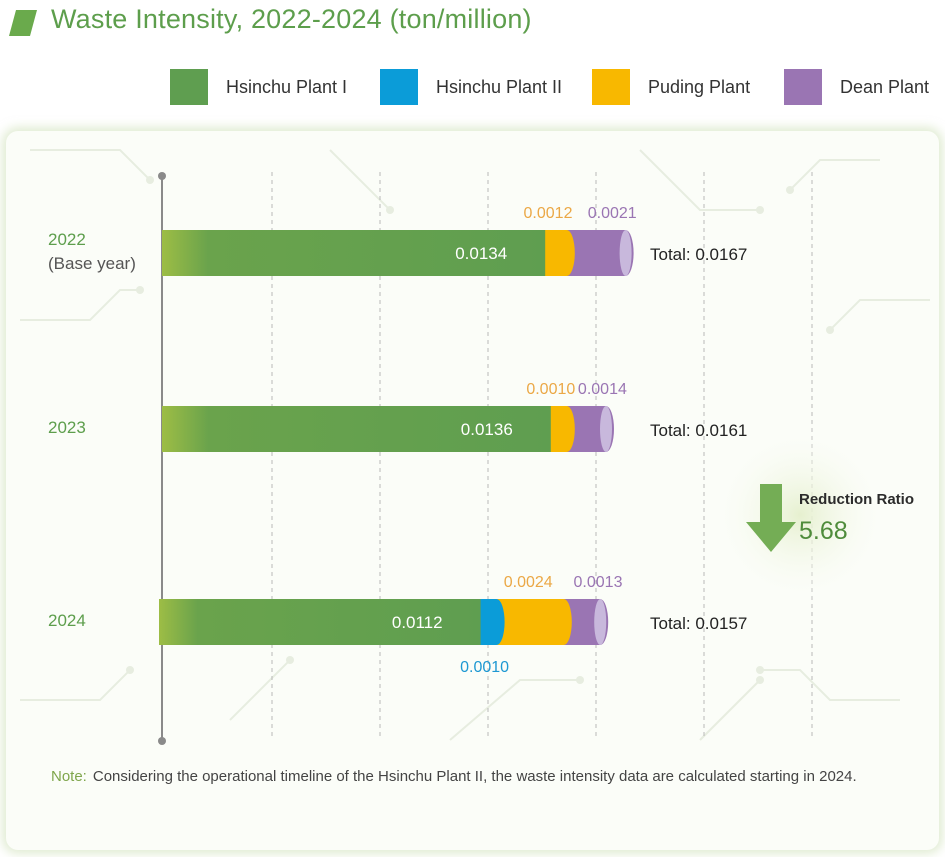 This screenshot has height=857, width=945. Describe the element at coordinates (528, 582) in the screenshot. I see `data-label-2024-puding-plant: 0.0024` at that location.